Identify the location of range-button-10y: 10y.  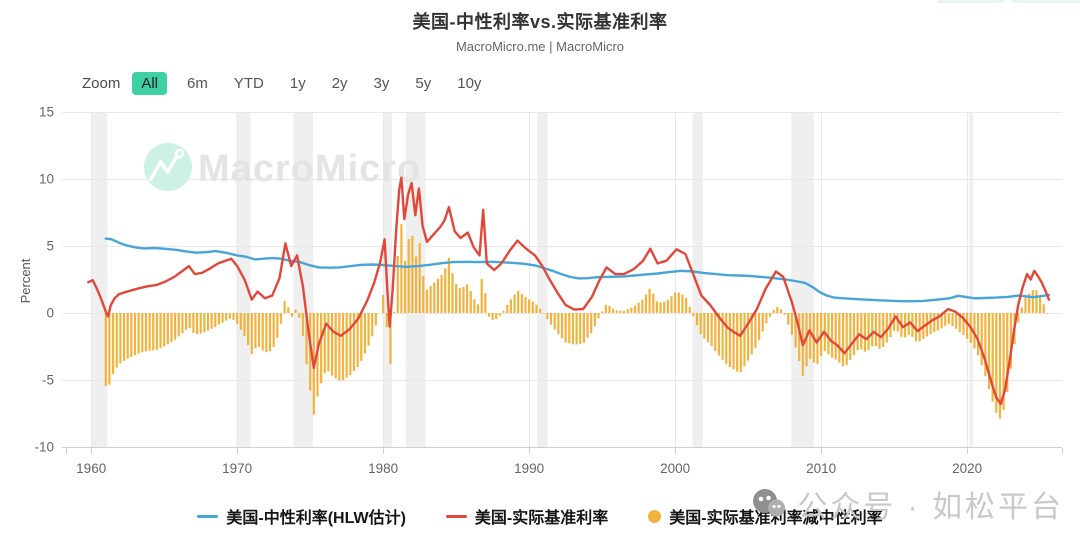
(469, 83).